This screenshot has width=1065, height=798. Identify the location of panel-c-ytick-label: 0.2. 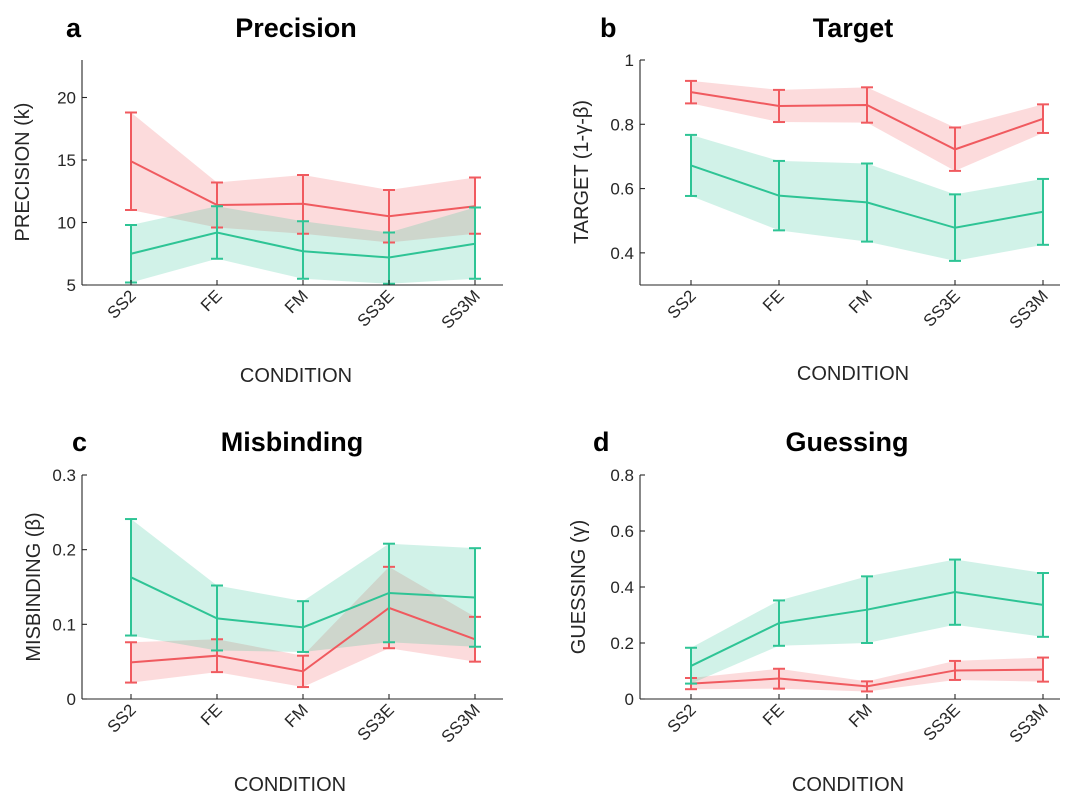
(64, 550).